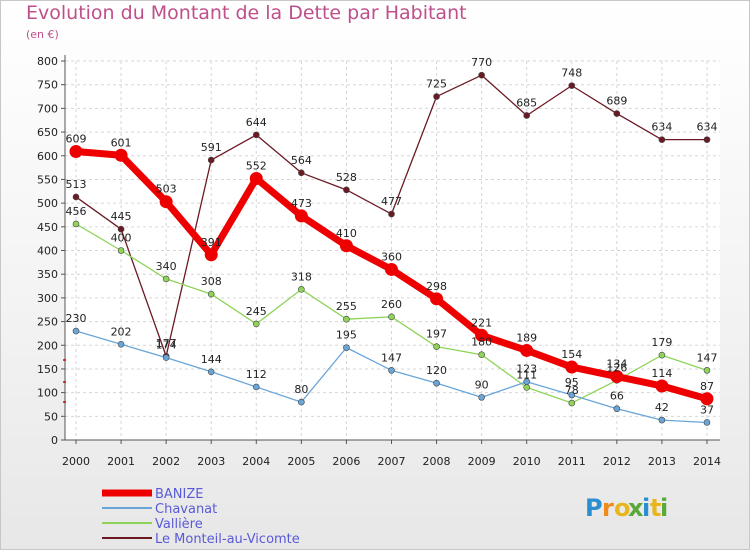 The width and height of the screenshot is (750, 550). Describe the element at coordinates (121, 238) in the screenshot. I see `data-label: 400` at that location.